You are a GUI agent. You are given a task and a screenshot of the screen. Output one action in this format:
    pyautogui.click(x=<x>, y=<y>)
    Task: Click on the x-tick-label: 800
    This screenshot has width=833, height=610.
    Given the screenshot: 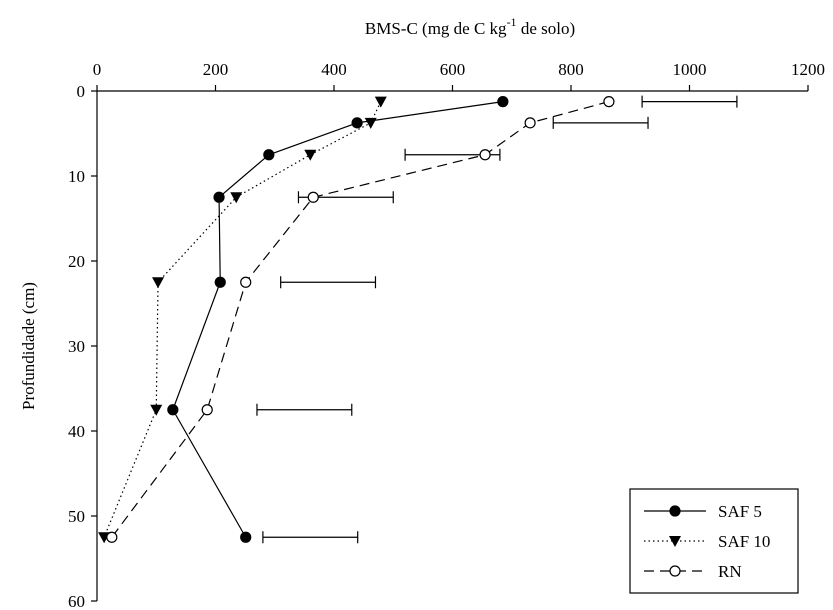 What is the action you would take?
    pyautogui.click(x=571, y=69)
    